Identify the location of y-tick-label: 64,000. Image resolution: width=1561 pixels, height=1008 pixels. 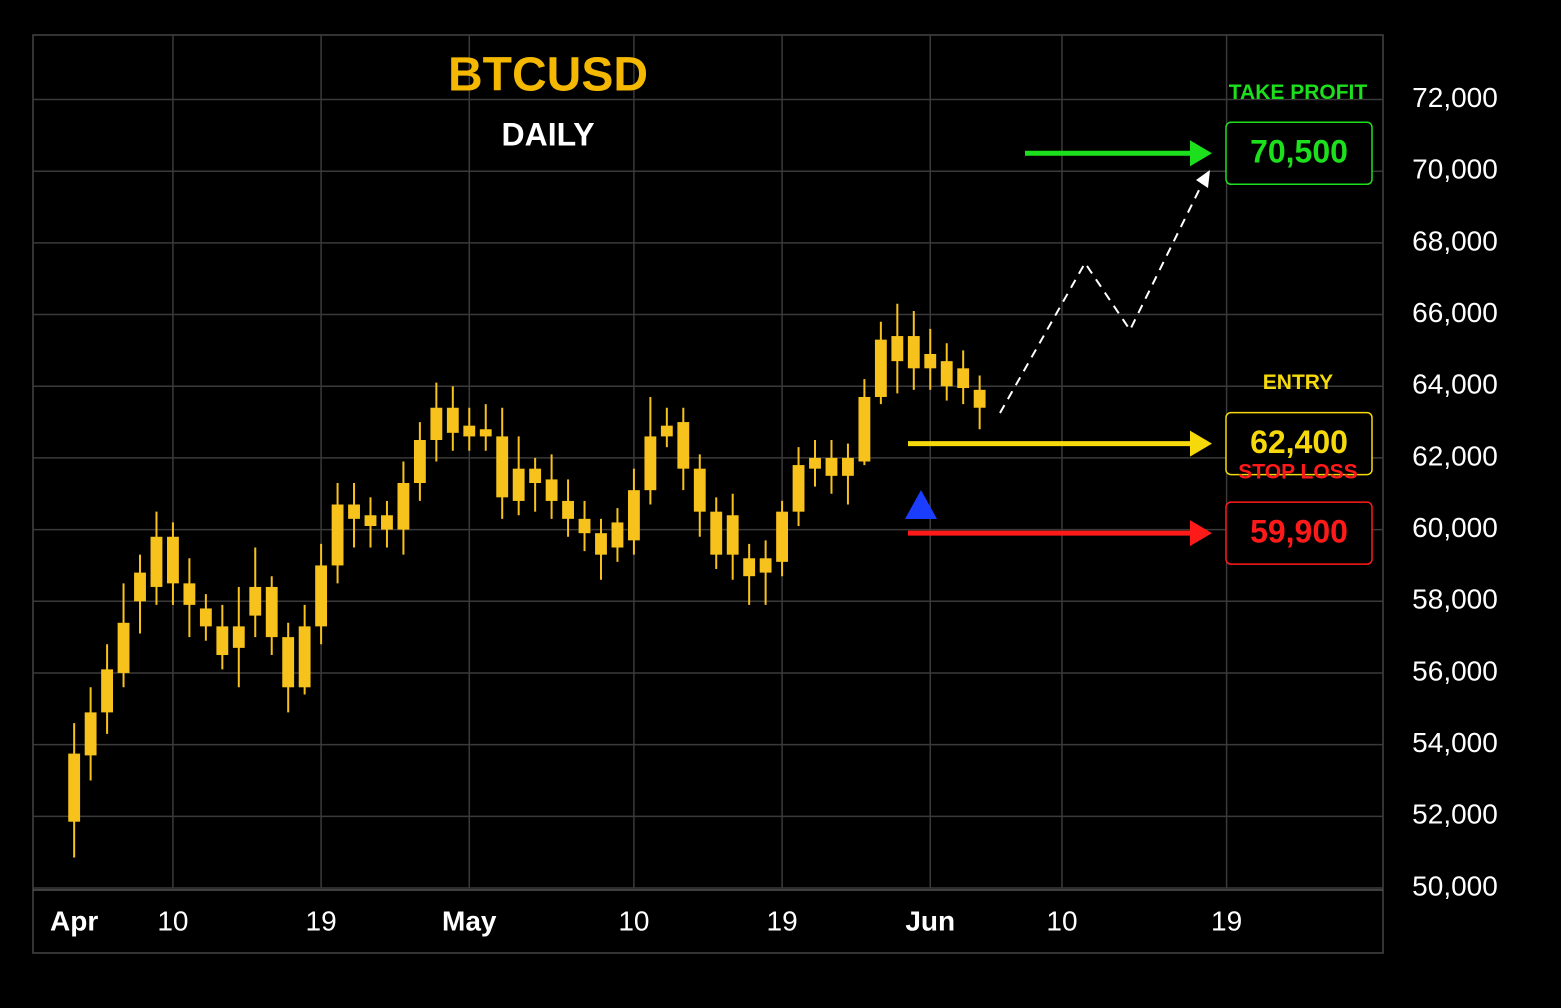
(1455, 384).